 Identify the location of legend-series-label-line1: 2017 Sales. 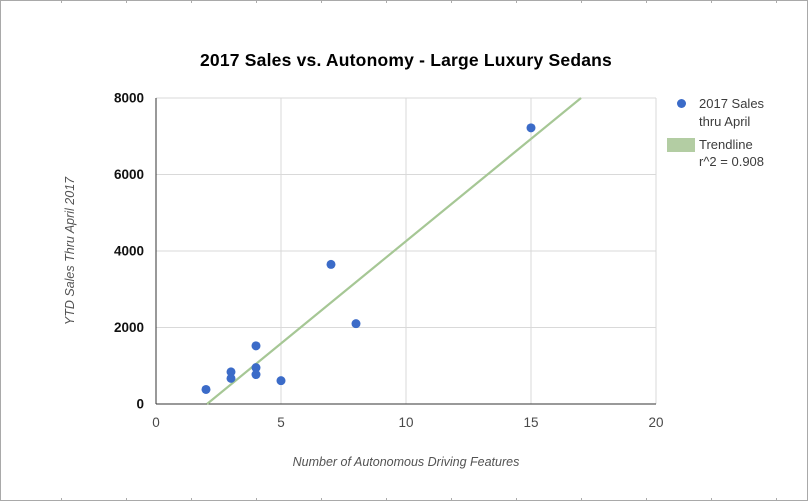
(732, 103).